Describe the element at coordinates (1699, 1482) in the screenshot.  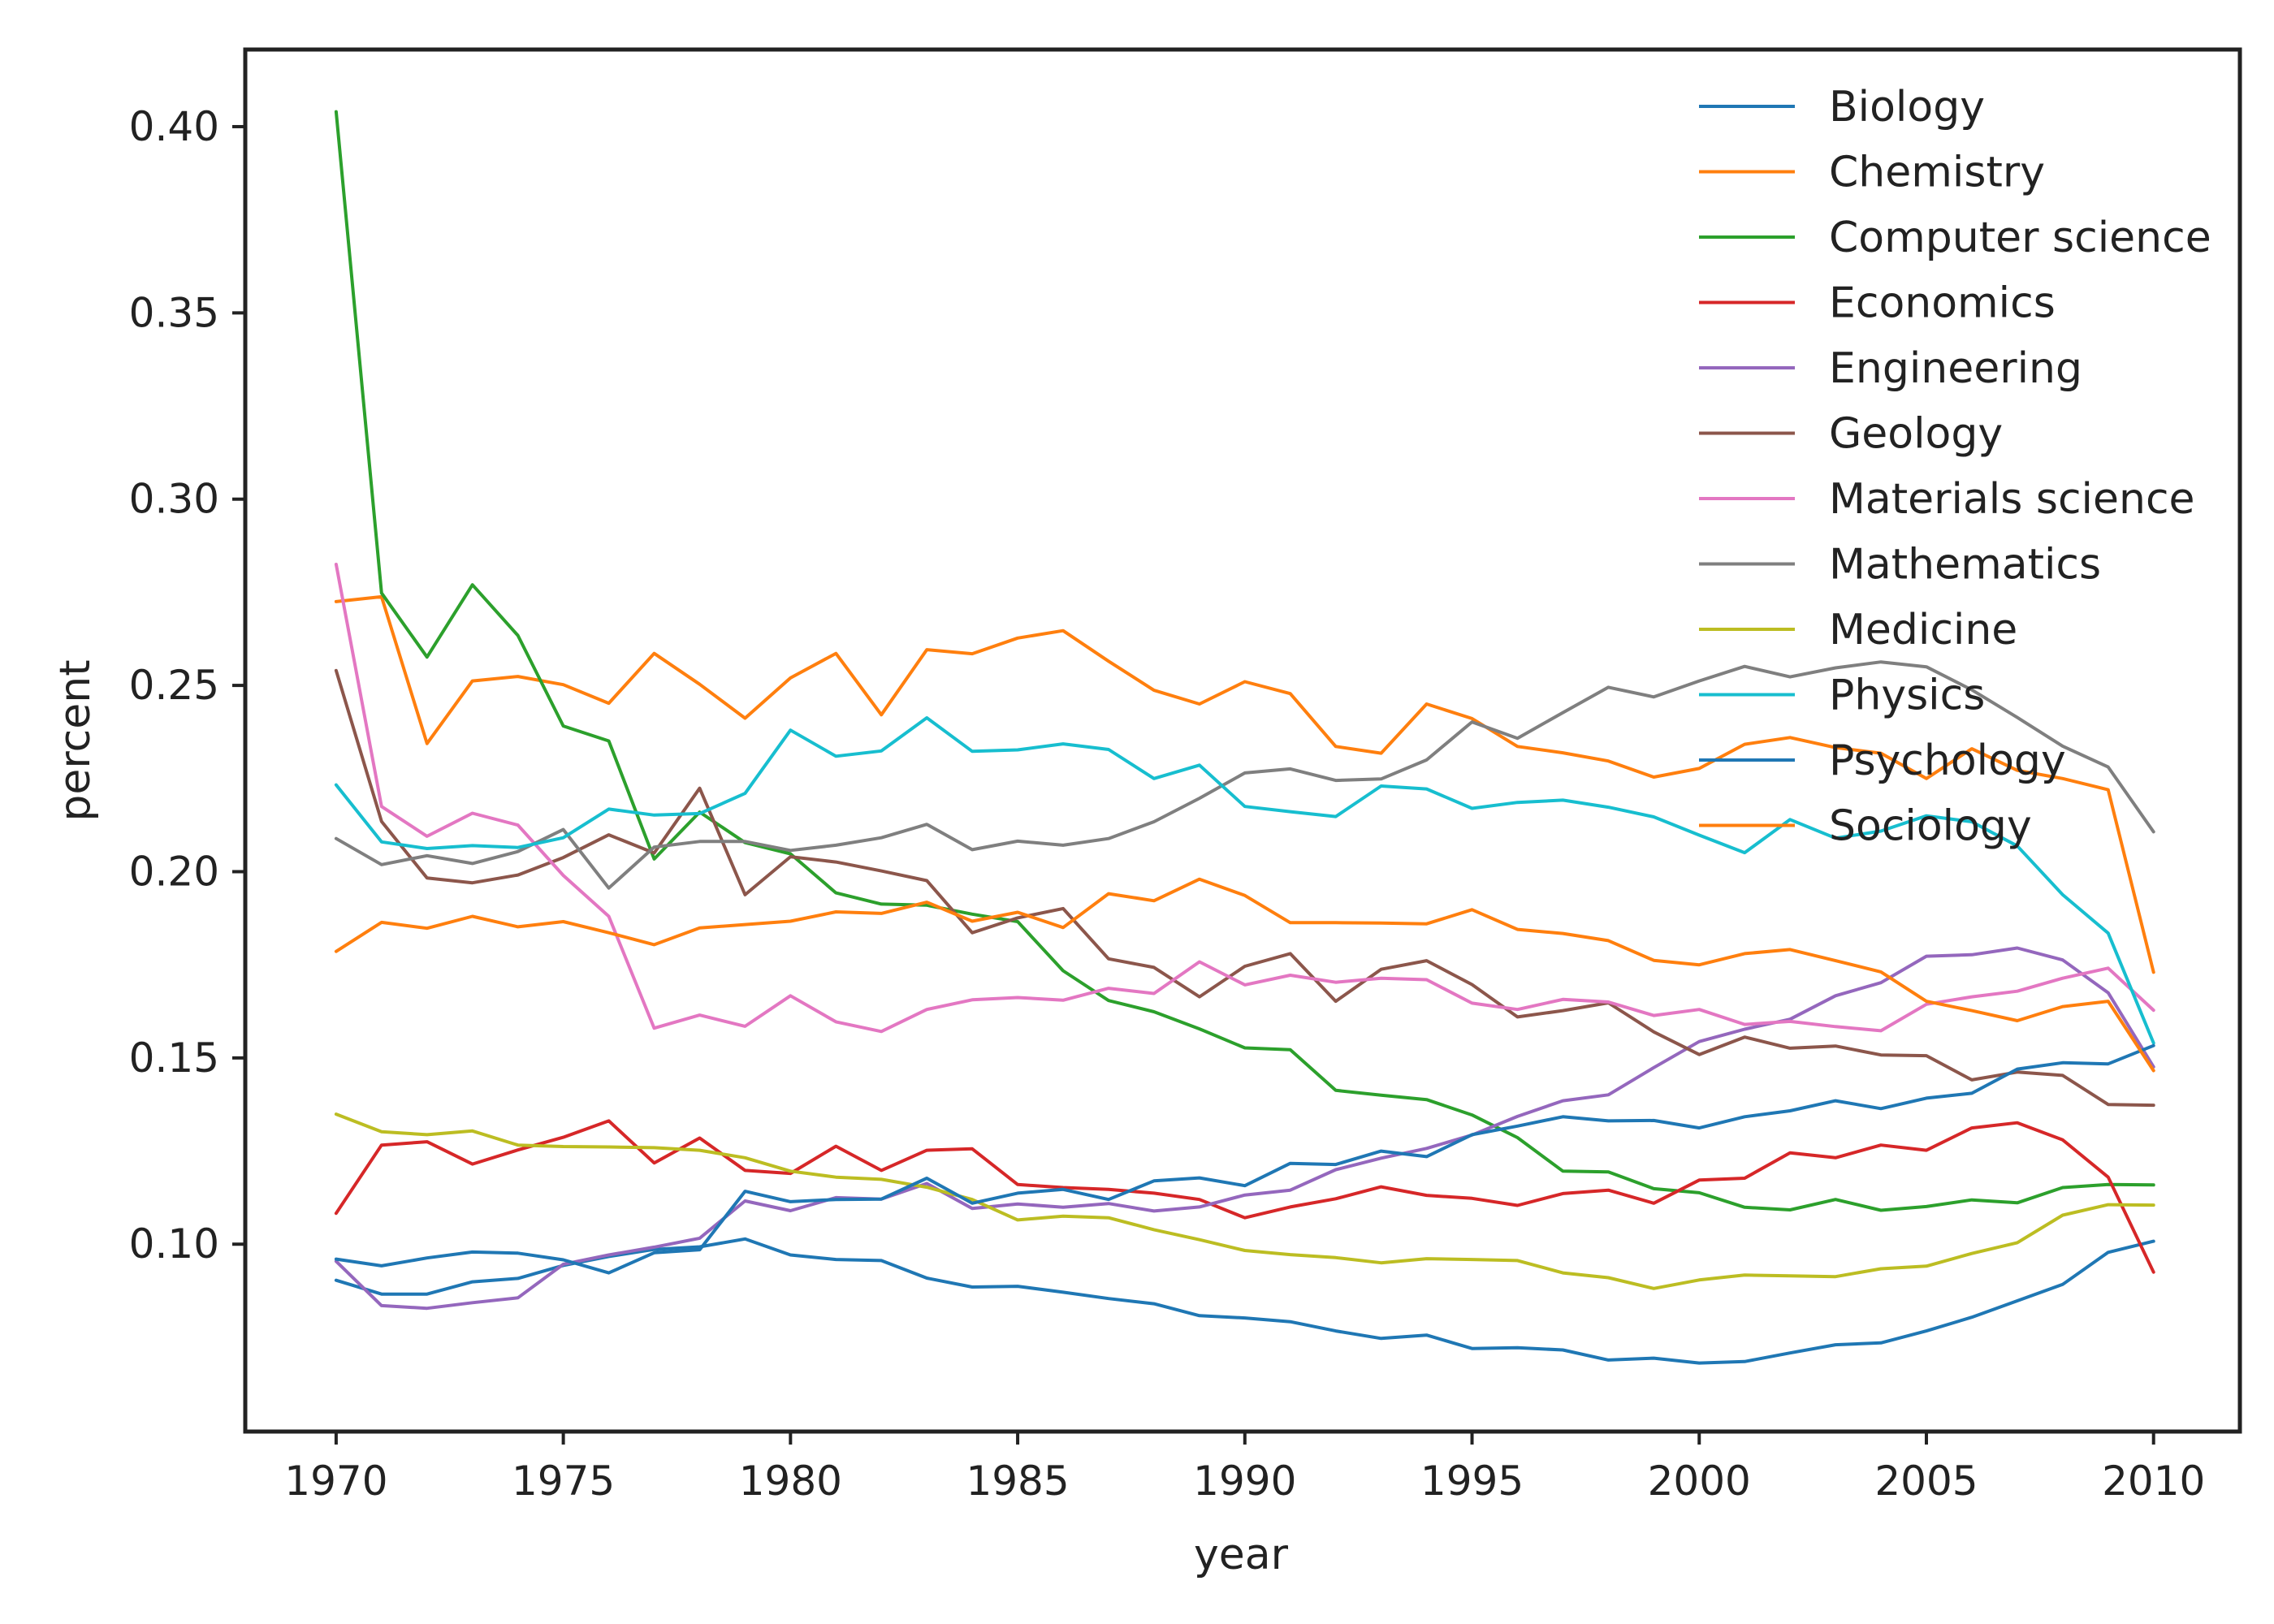
I see `x-tick-label: 2000` at that location.